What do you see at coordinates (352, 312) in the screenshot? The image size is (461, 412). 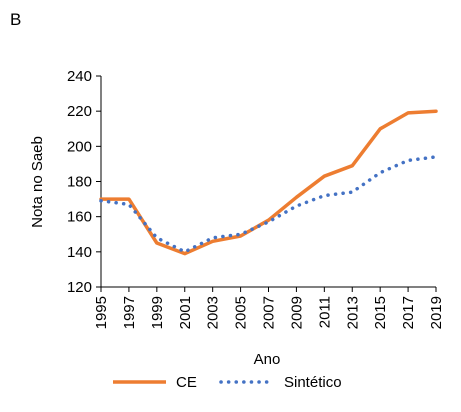 I see `x-tick-label: 2013` at bounding box center [352, 312].